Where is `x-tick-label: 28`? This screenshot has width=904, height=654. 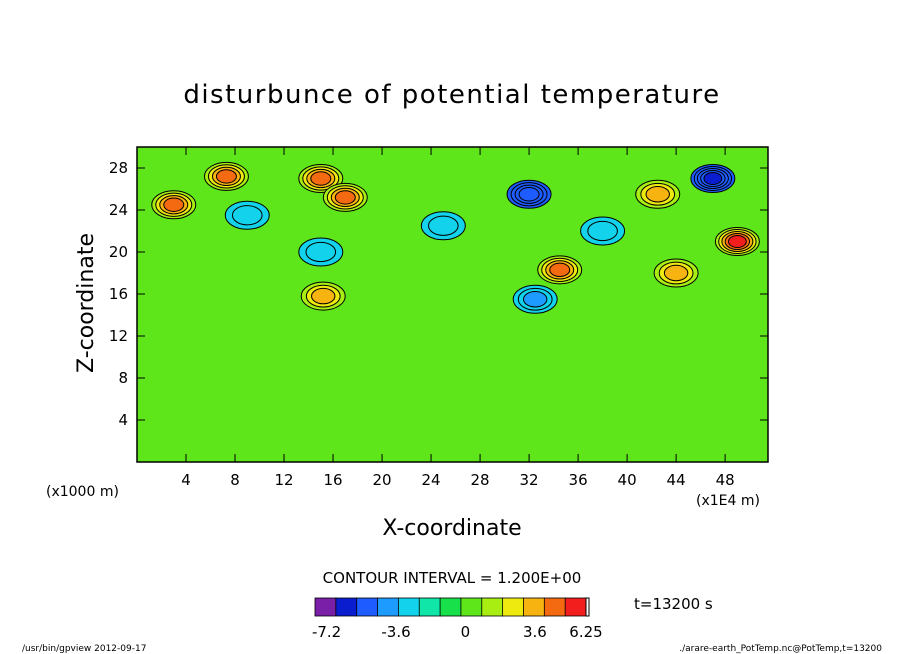 x-tick-label: 28 is located at coordinates (480, 480).